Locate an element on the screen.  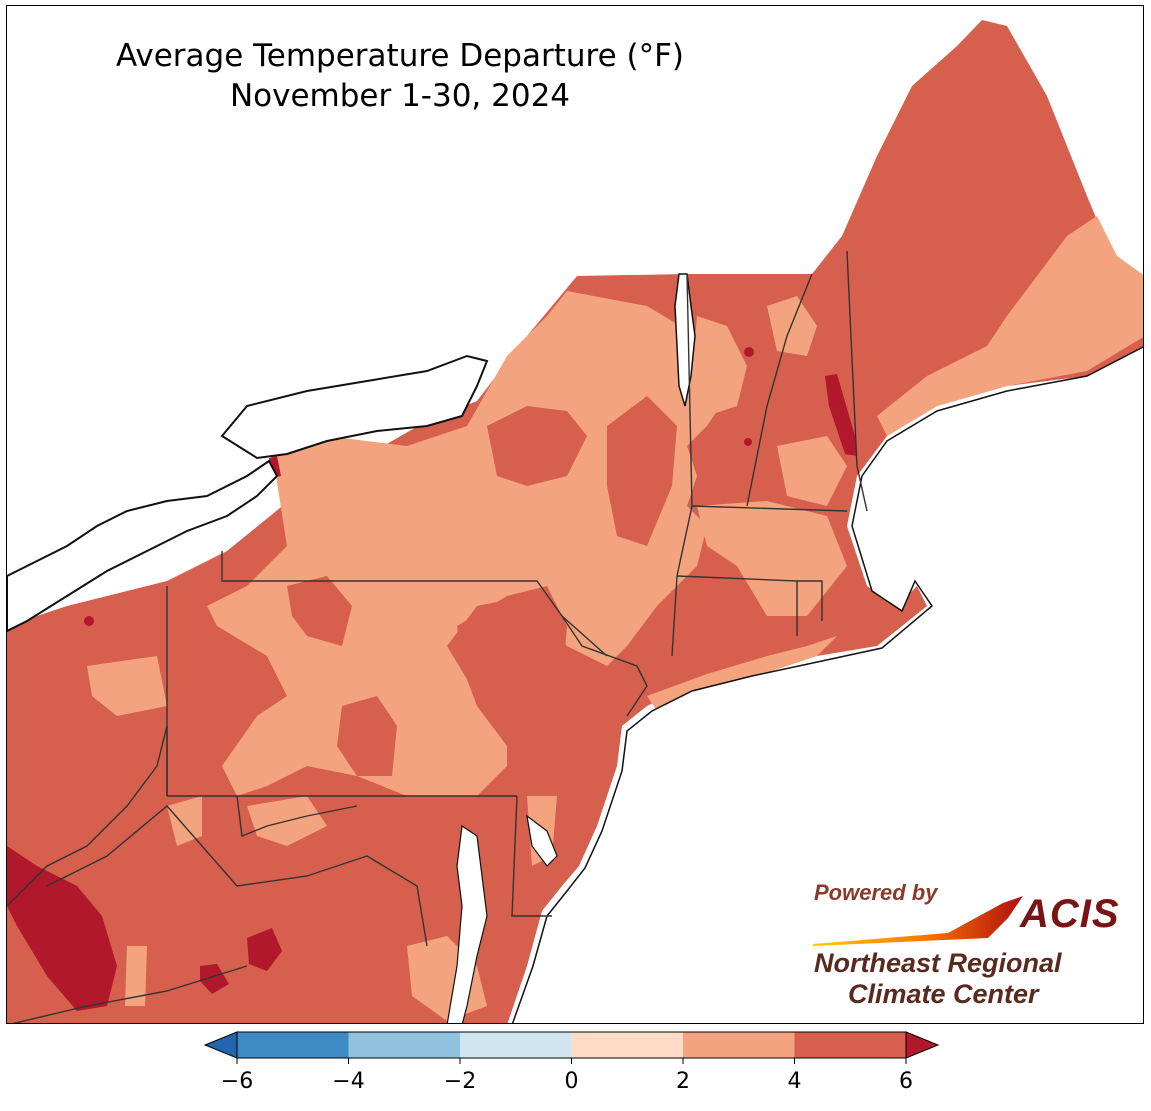
colorbar-tick-label: 6 is located at coordinates (906, 1081).